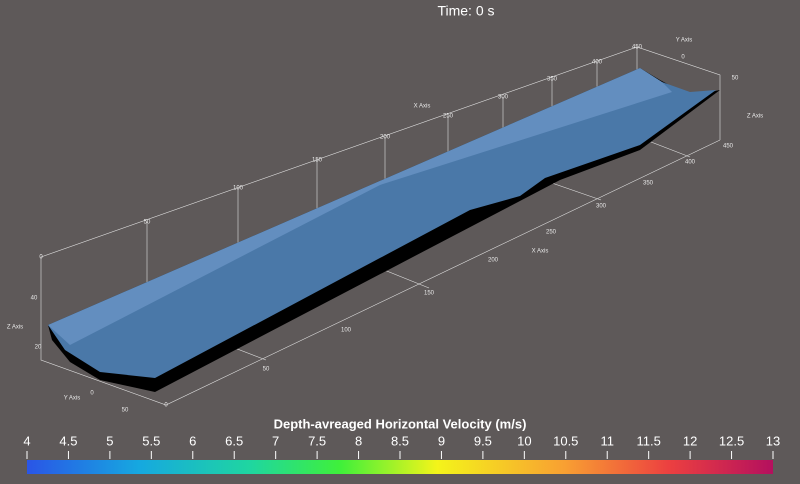 The image size is (800, 484). Describe the element at coordinates (648, 440) in the screenshot. I see `colorbar-tick-label: 11.5` at that location.